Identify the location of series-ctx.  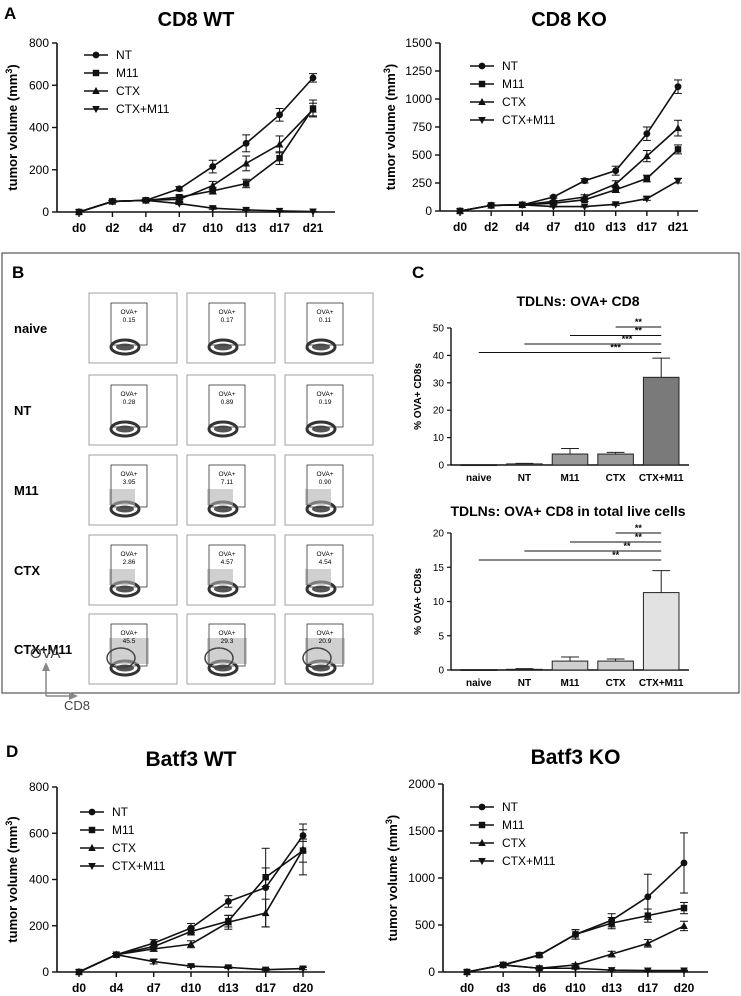
(191, 899).